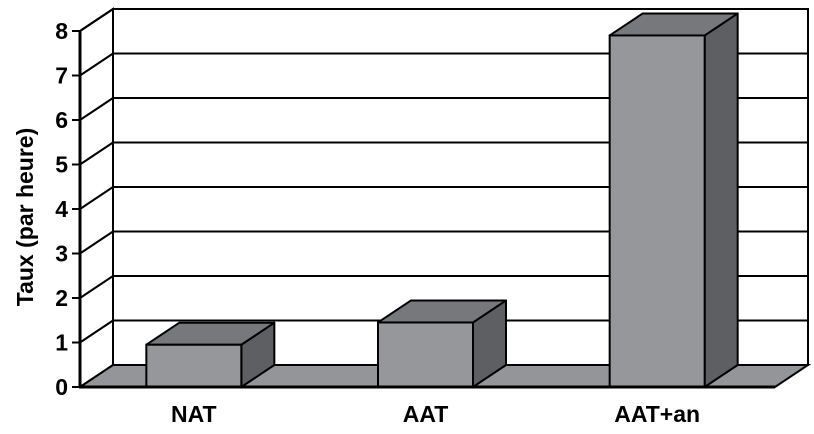  Describe the element at coordinates (61, 120) in the screenshot. I see `y-tick-label: 6` at that location.